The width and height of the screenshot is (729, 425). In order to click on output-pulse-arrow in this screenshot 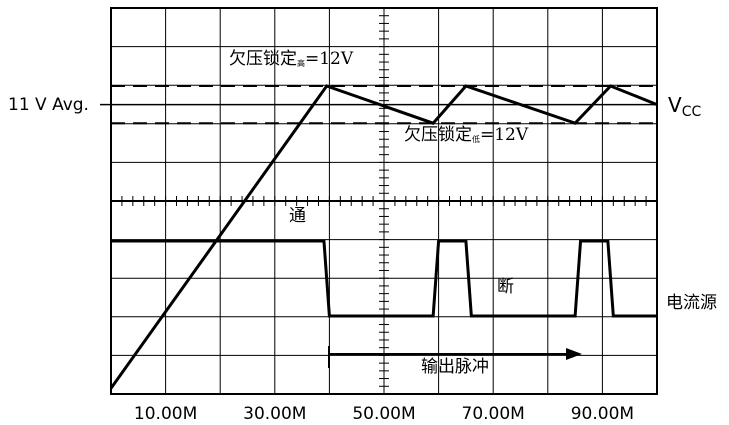, I will do `click(455, 357)`.